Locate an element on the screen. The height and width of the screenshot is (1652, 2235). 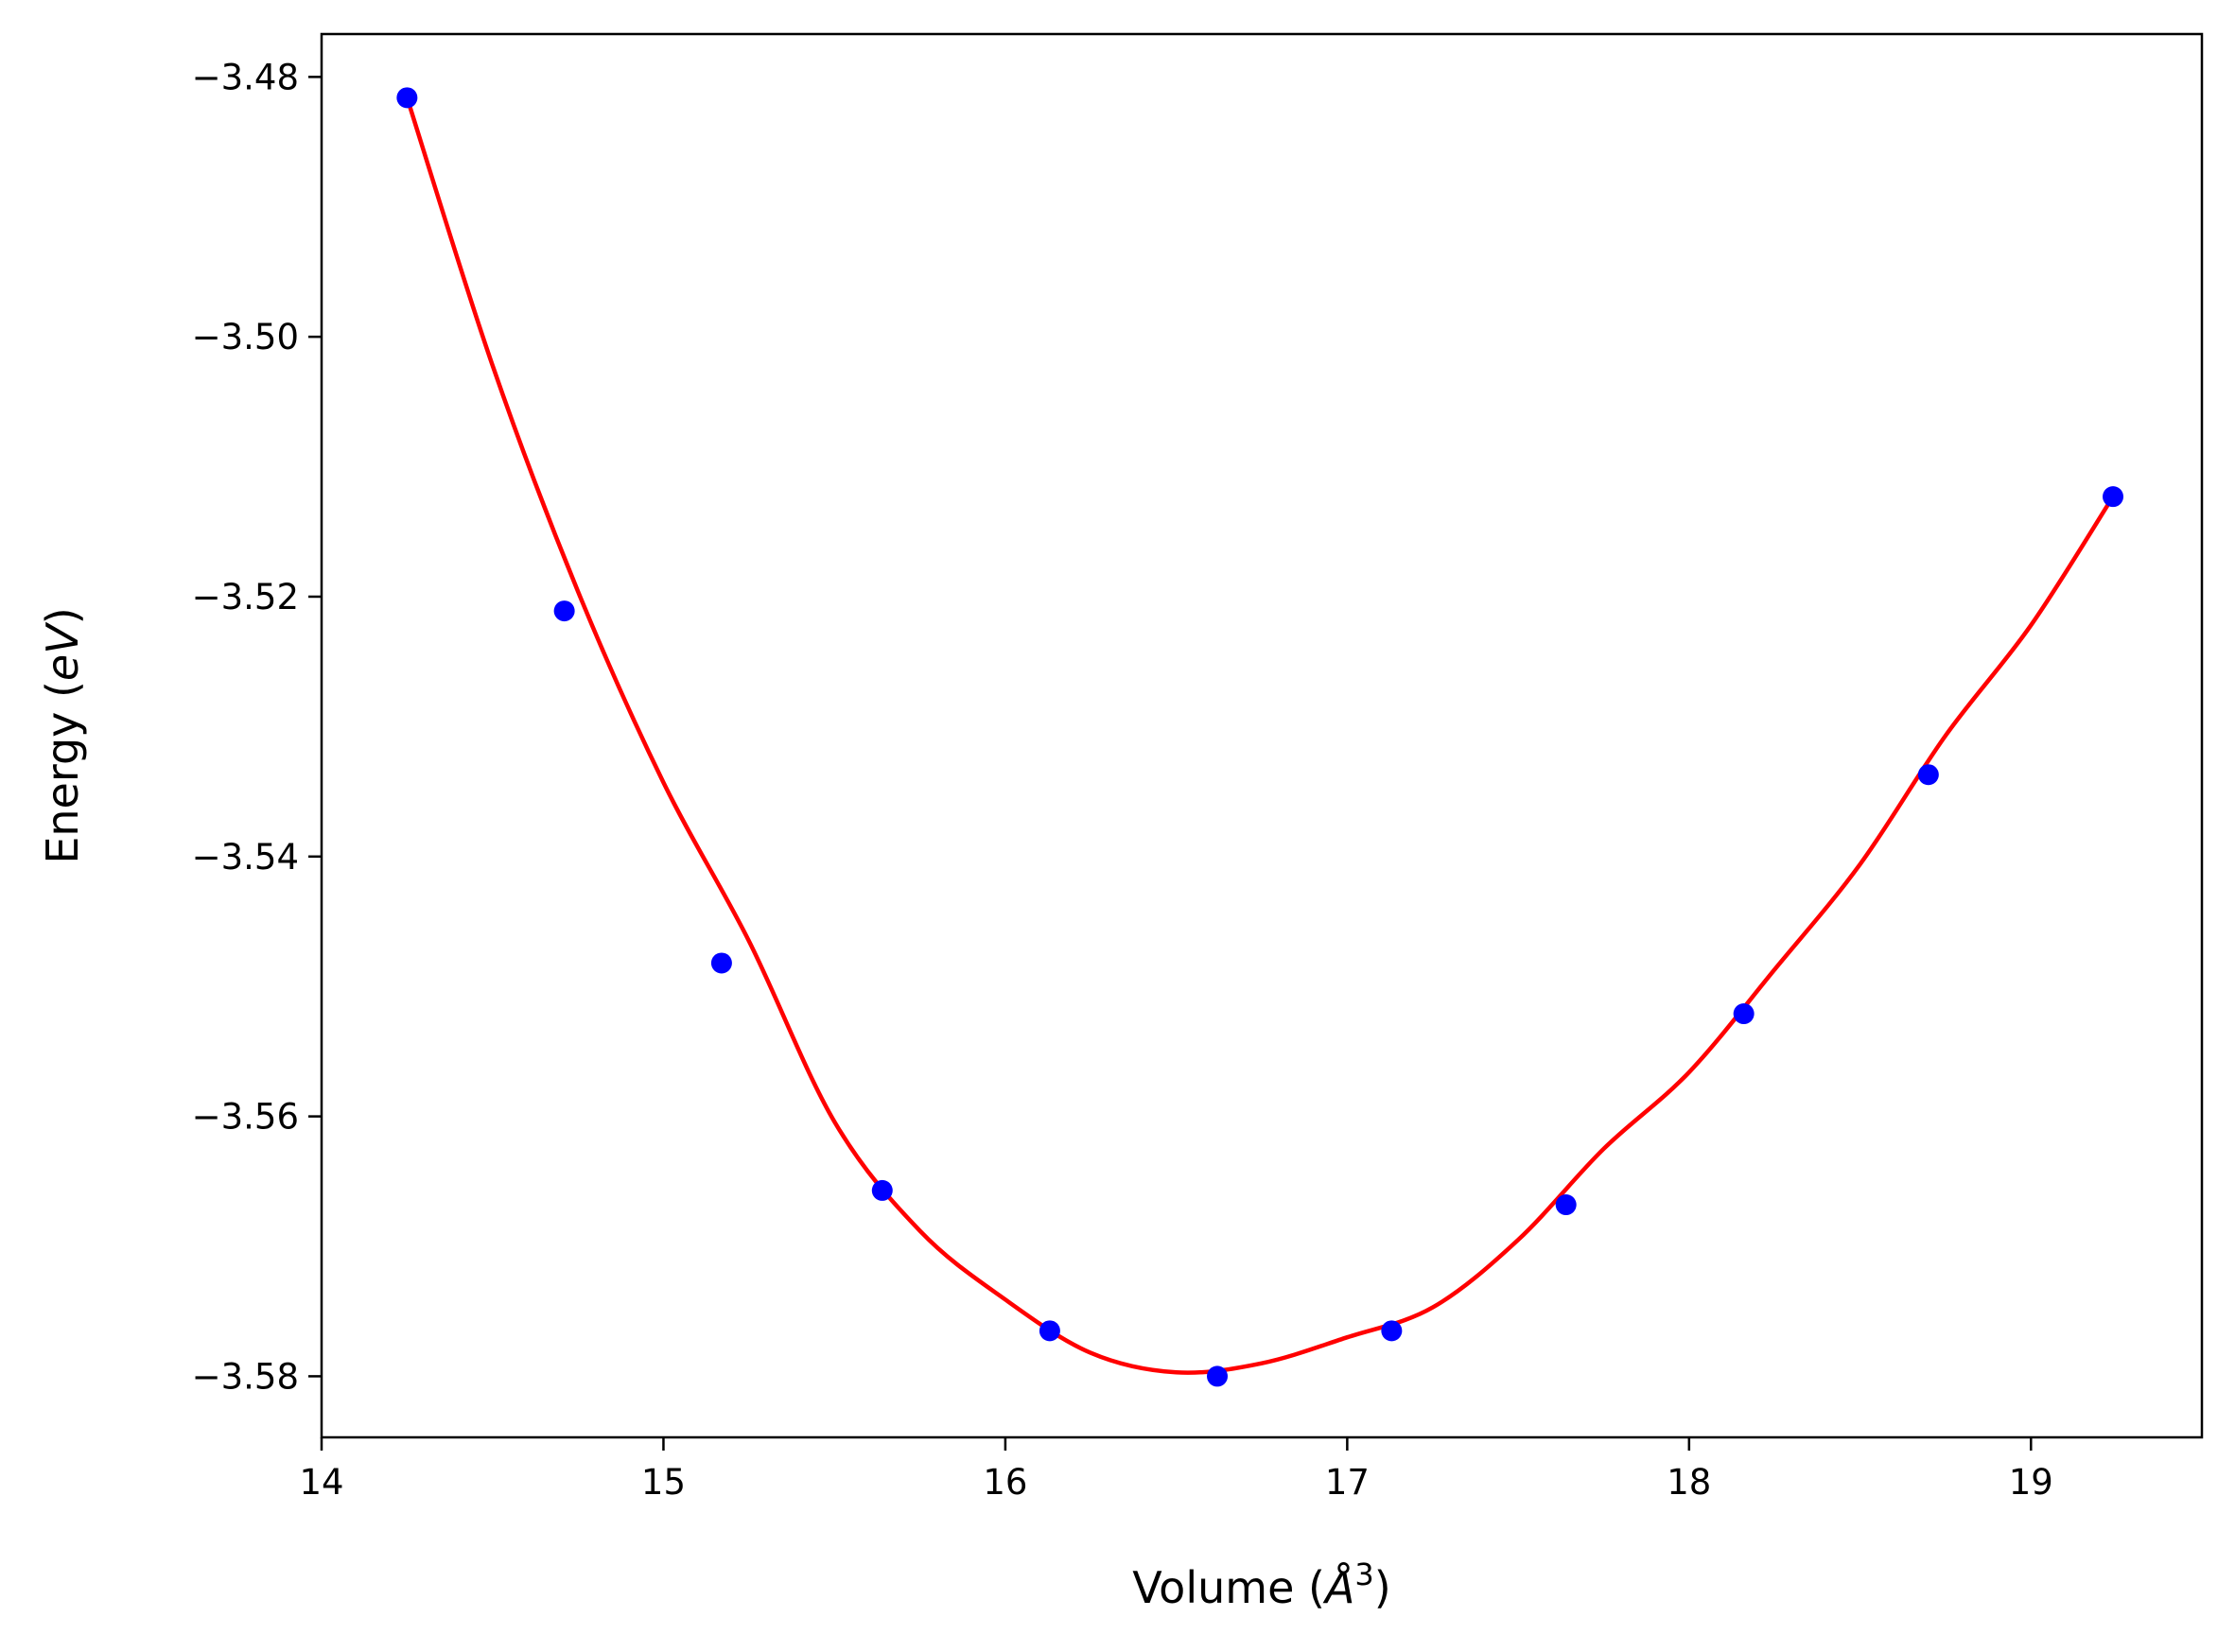
x-tick-label: 19 is located at coordinates (2031, 1483).